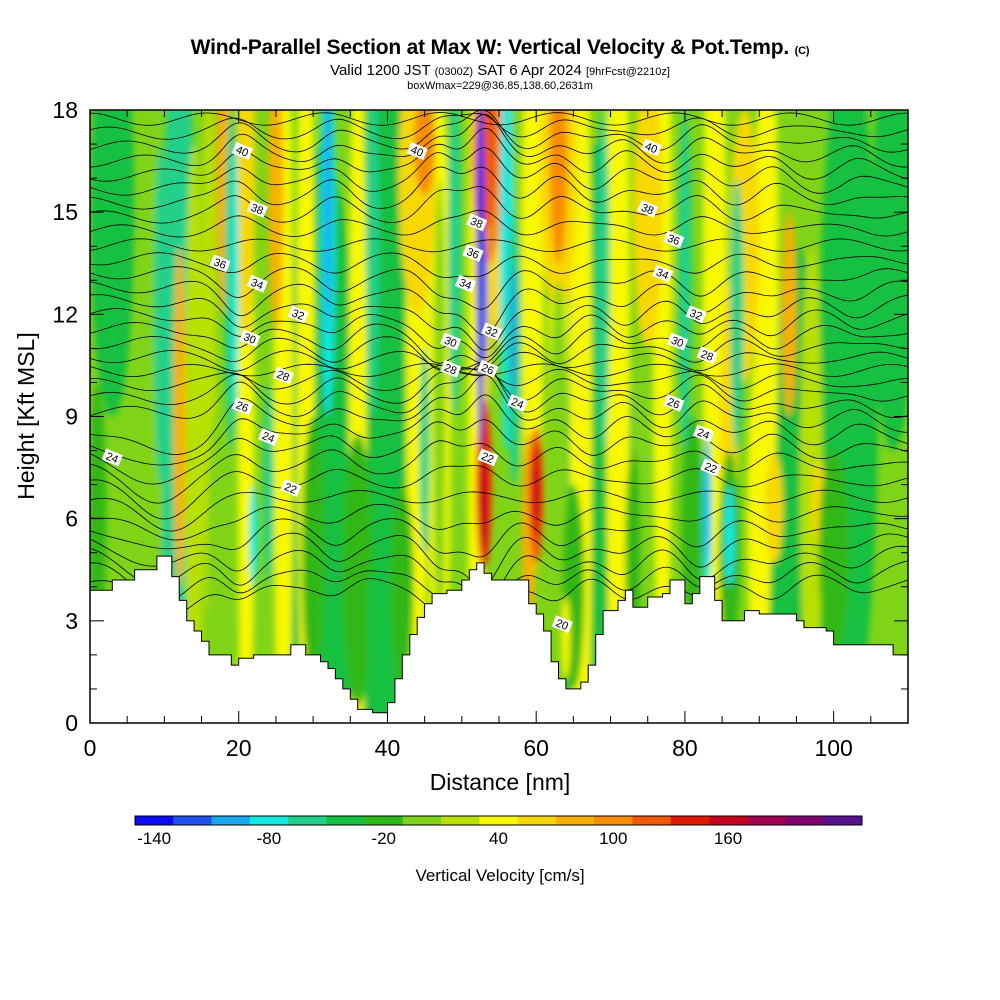  I want to click on contour-label: 40, so click(242, 150).